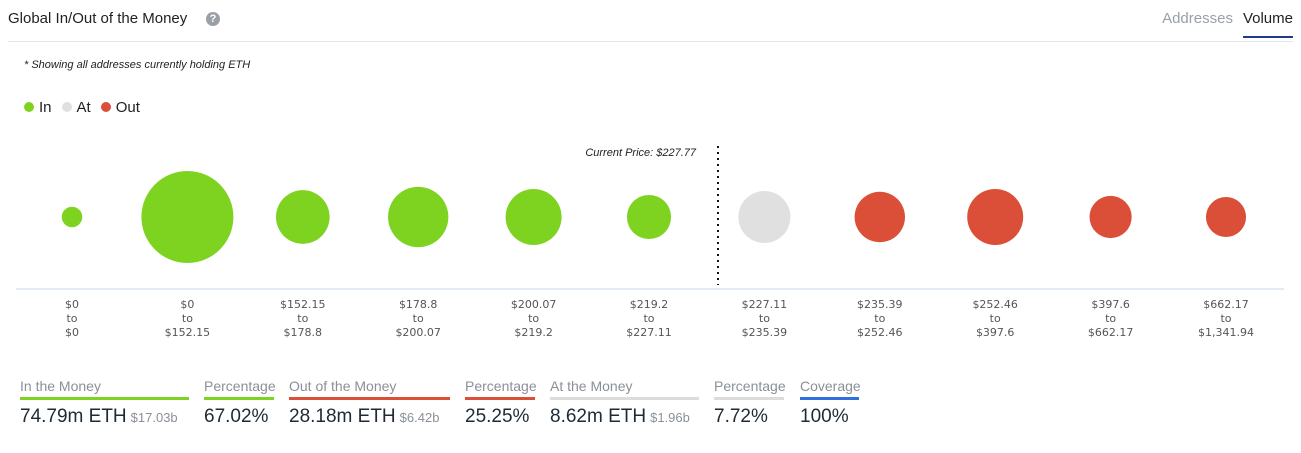  What do you see at coordinates (741, 416) in the screenshot?
I see `stat-value-text: 7.72%` at bounding box center [741, 416].